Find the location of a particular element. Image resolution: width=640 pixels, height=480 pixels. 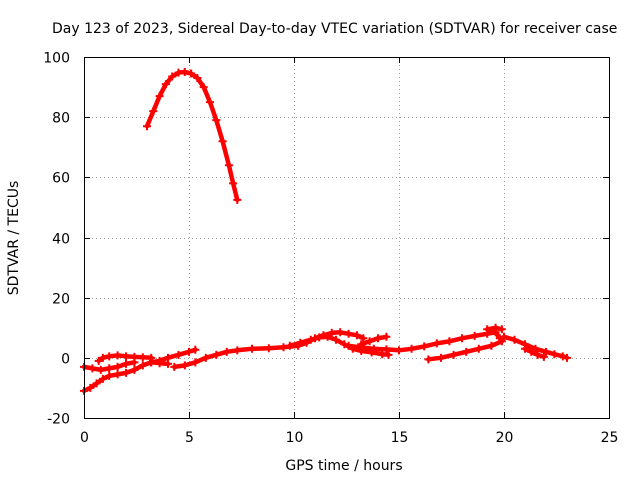

x-axis-label: GPS time / hours is located at coordinates (343, 466).